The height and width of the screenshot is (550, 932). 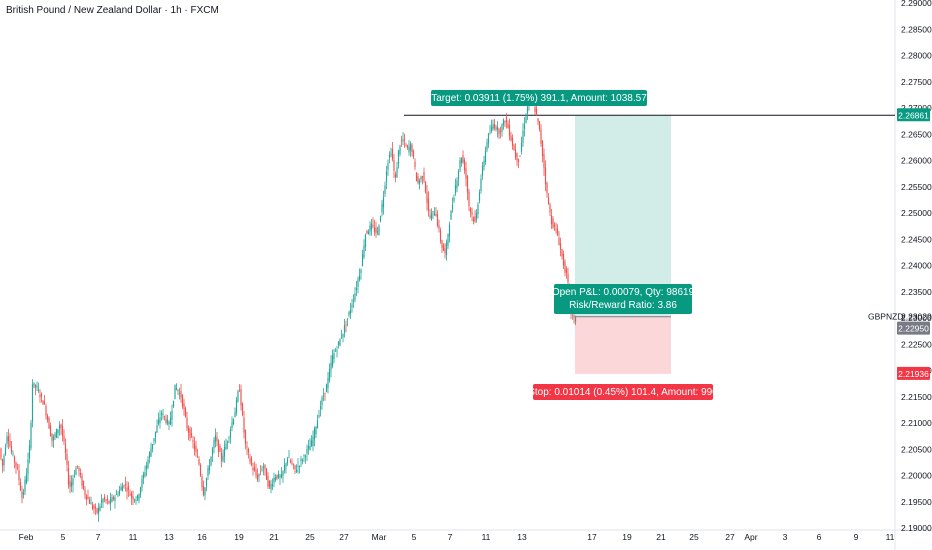 What do you see at coordinates (916, 108) in the screenshot?
I see `y-tick-label: 2.27000` at bounding box center [916, 108].